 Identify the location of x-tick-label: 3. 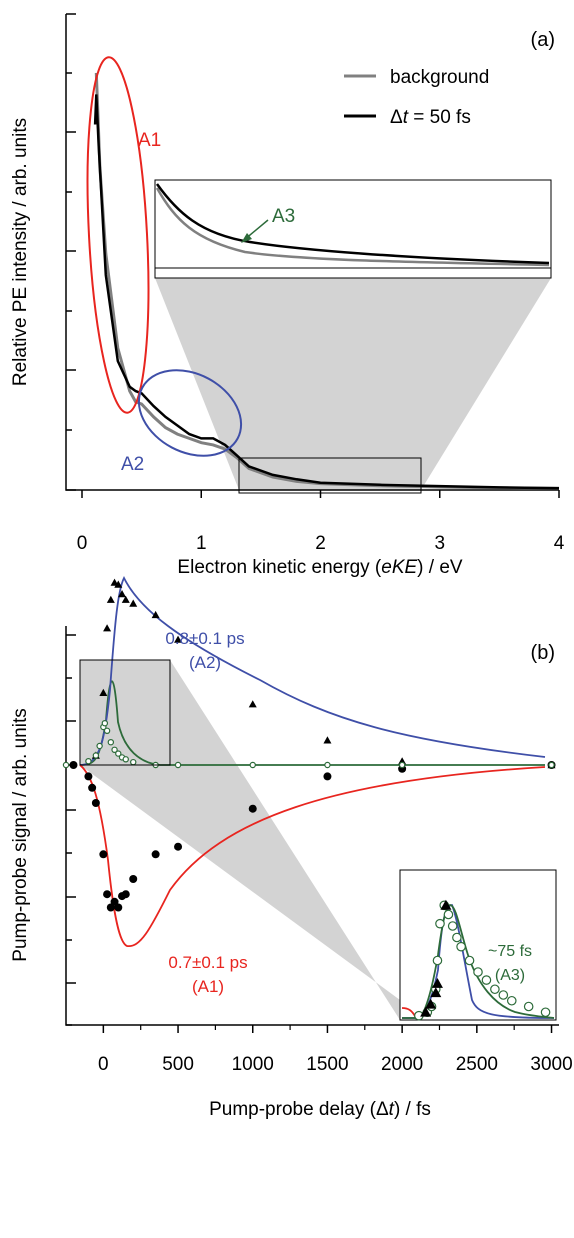
(439, 543).